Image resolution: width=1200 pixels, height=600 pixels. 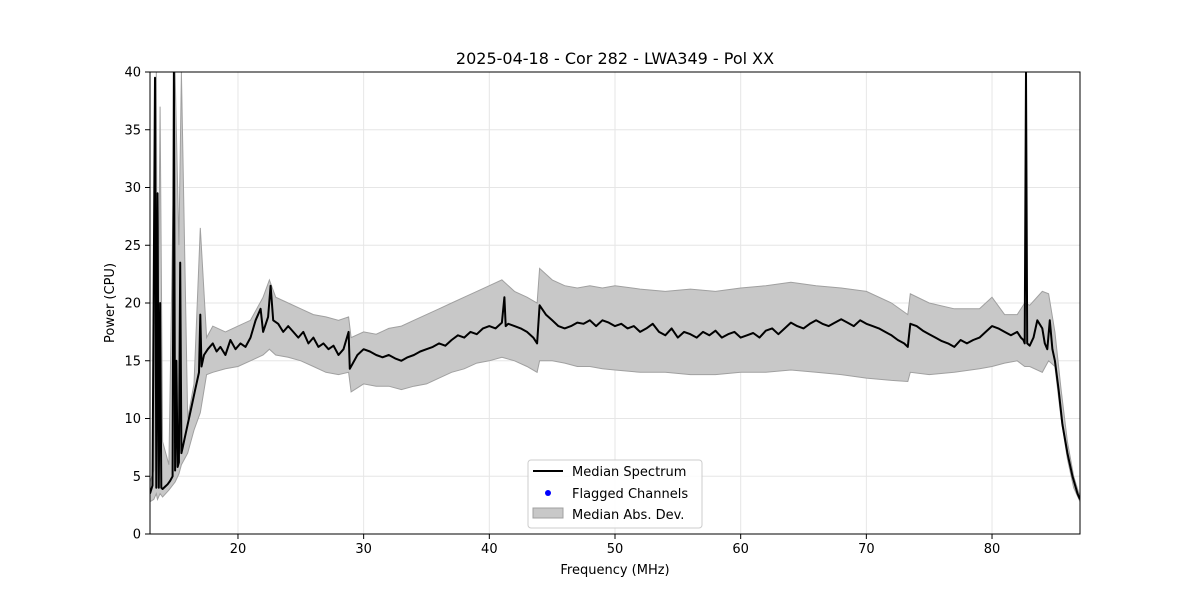 What do you see at coordinates (238, 549) in the screenshot?
I see `x-tick-label: 20` at bounding box center [238, 549].